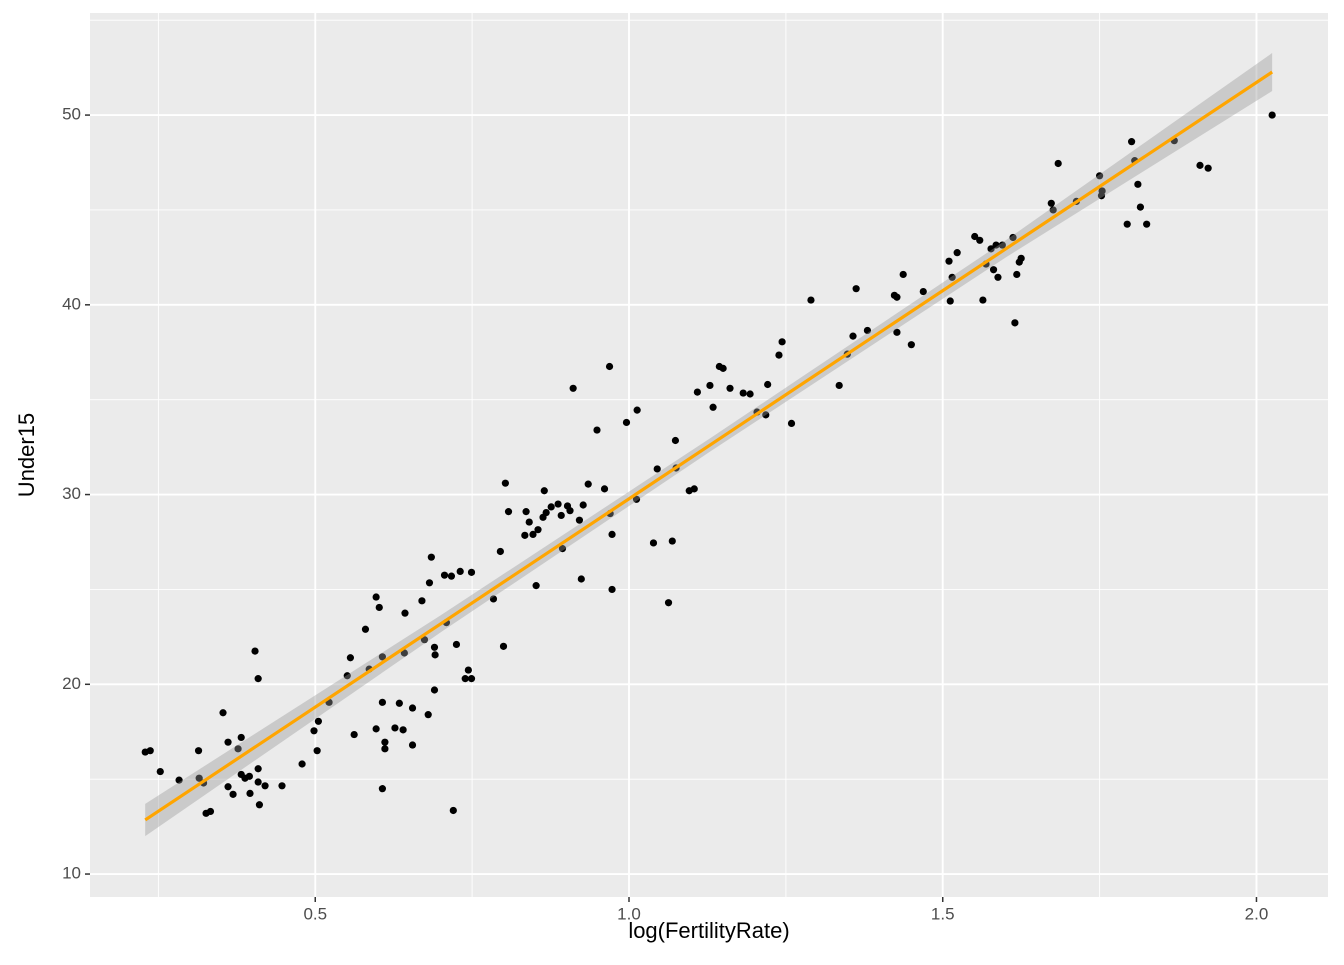 Image resolution: width=1344 pixels, height=965 pixels. Describe the element at coordinates (629, 913) in the screenshot. I see `x-tick-label: 1.0` at that location.